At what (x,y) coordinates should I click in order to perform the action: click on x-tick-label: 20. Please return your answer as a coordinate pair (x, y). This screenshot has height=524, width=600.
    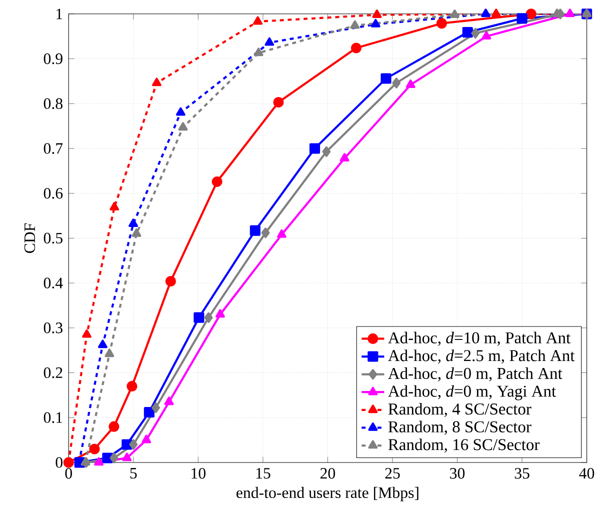
    Looking at the image, I should click on (328, 473).